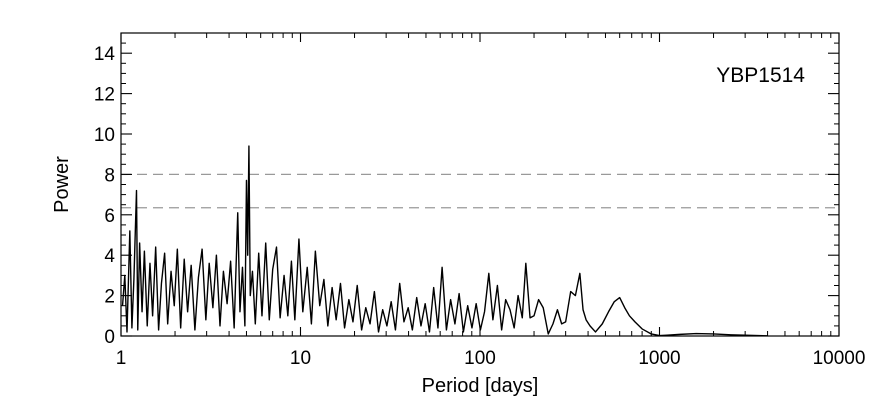  I want to click on y-tick-labels: 0 2 4 6 8 10 12 14, so click(105, 196).